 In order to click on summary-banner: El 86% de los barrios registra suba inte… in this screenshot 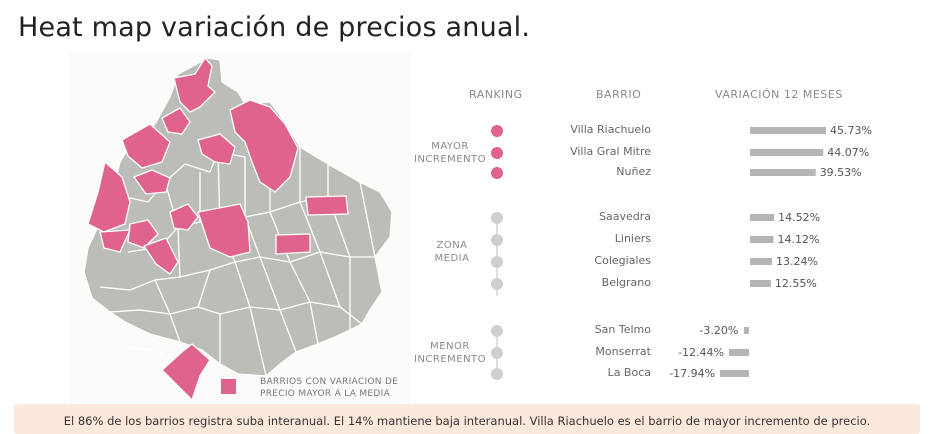, I will do `click(467, 419)`.